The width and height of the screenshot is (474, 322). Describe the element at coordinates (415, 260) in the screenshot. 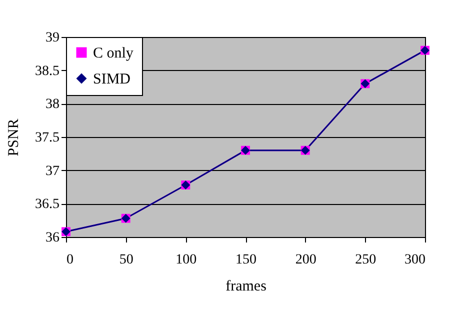

I see `x-tick-label: 300` at that location.